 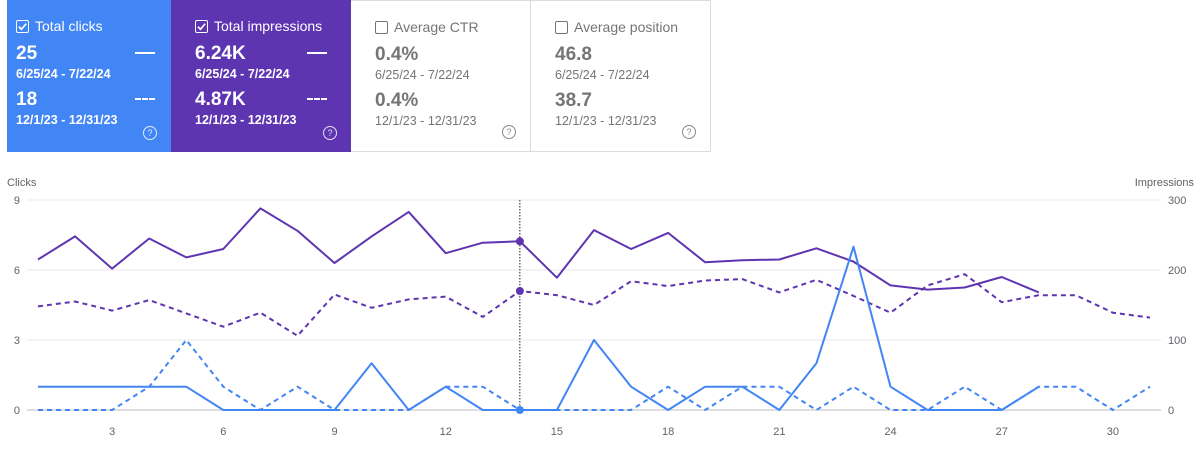 I want to click on previous-period-metric: 18 12/1/23 - 12/31/23, so click(x=93, y=109).